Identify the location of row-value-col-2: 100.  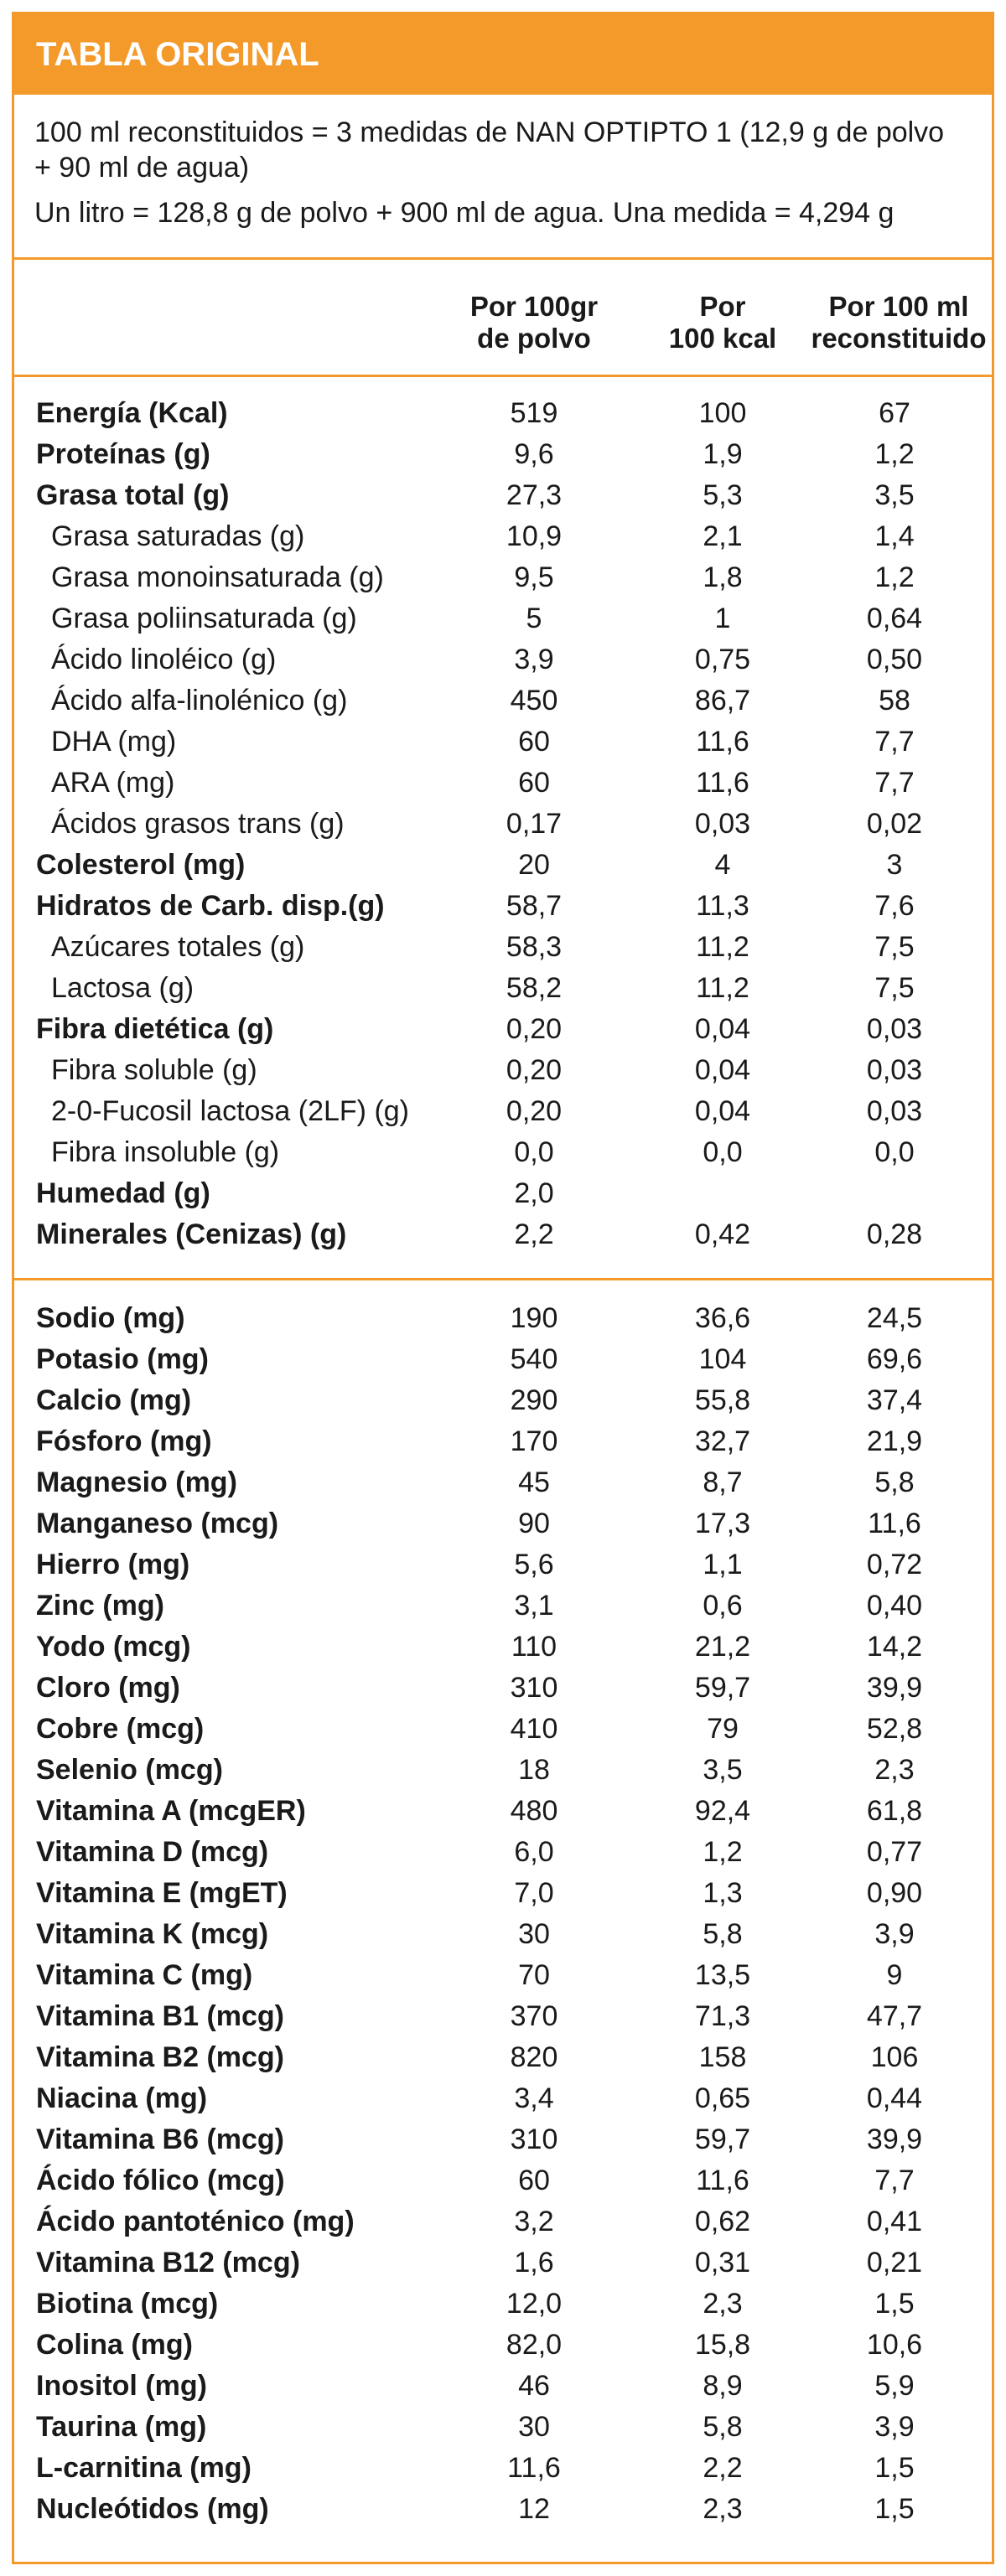
(722, 413).